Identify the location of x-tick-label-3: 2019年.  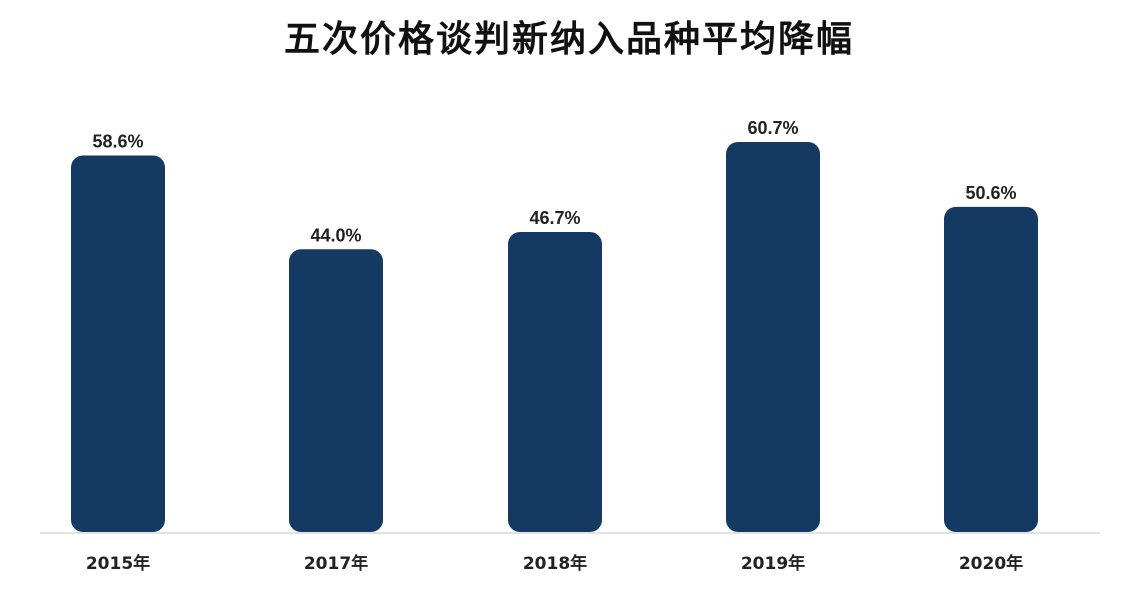
(773, 563).